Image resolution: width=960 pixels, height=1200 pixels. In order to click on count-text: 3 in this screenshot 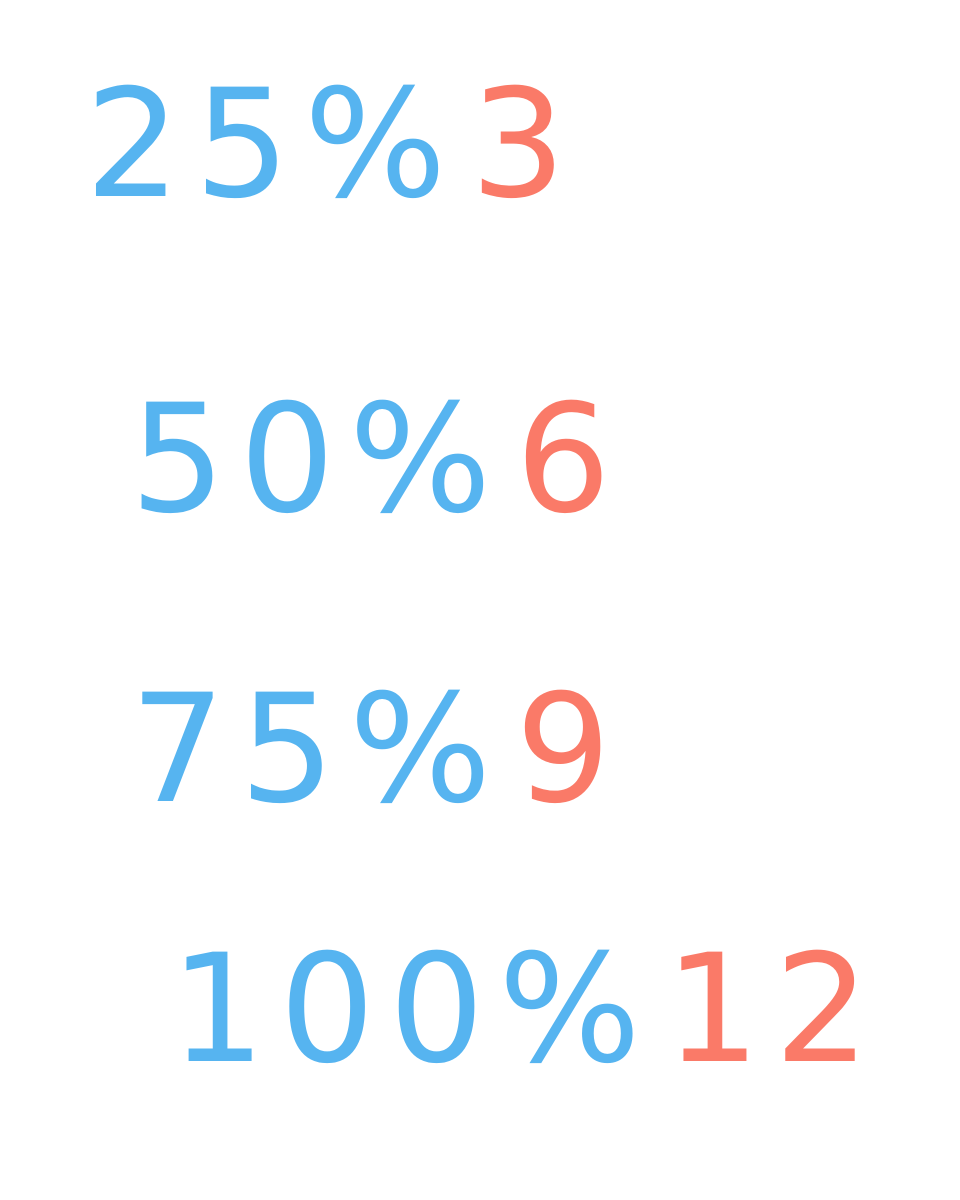, I will do `click(525, 145)`.